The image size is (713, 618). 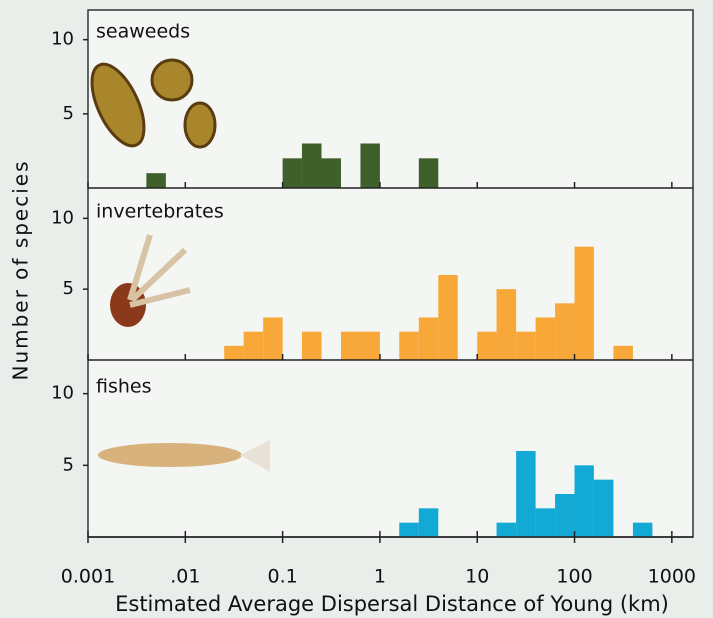 What do you see at coordinates (574, 577) in the screenshot?
I see `x-tick-label: 100` at bounding box center [574, 577].